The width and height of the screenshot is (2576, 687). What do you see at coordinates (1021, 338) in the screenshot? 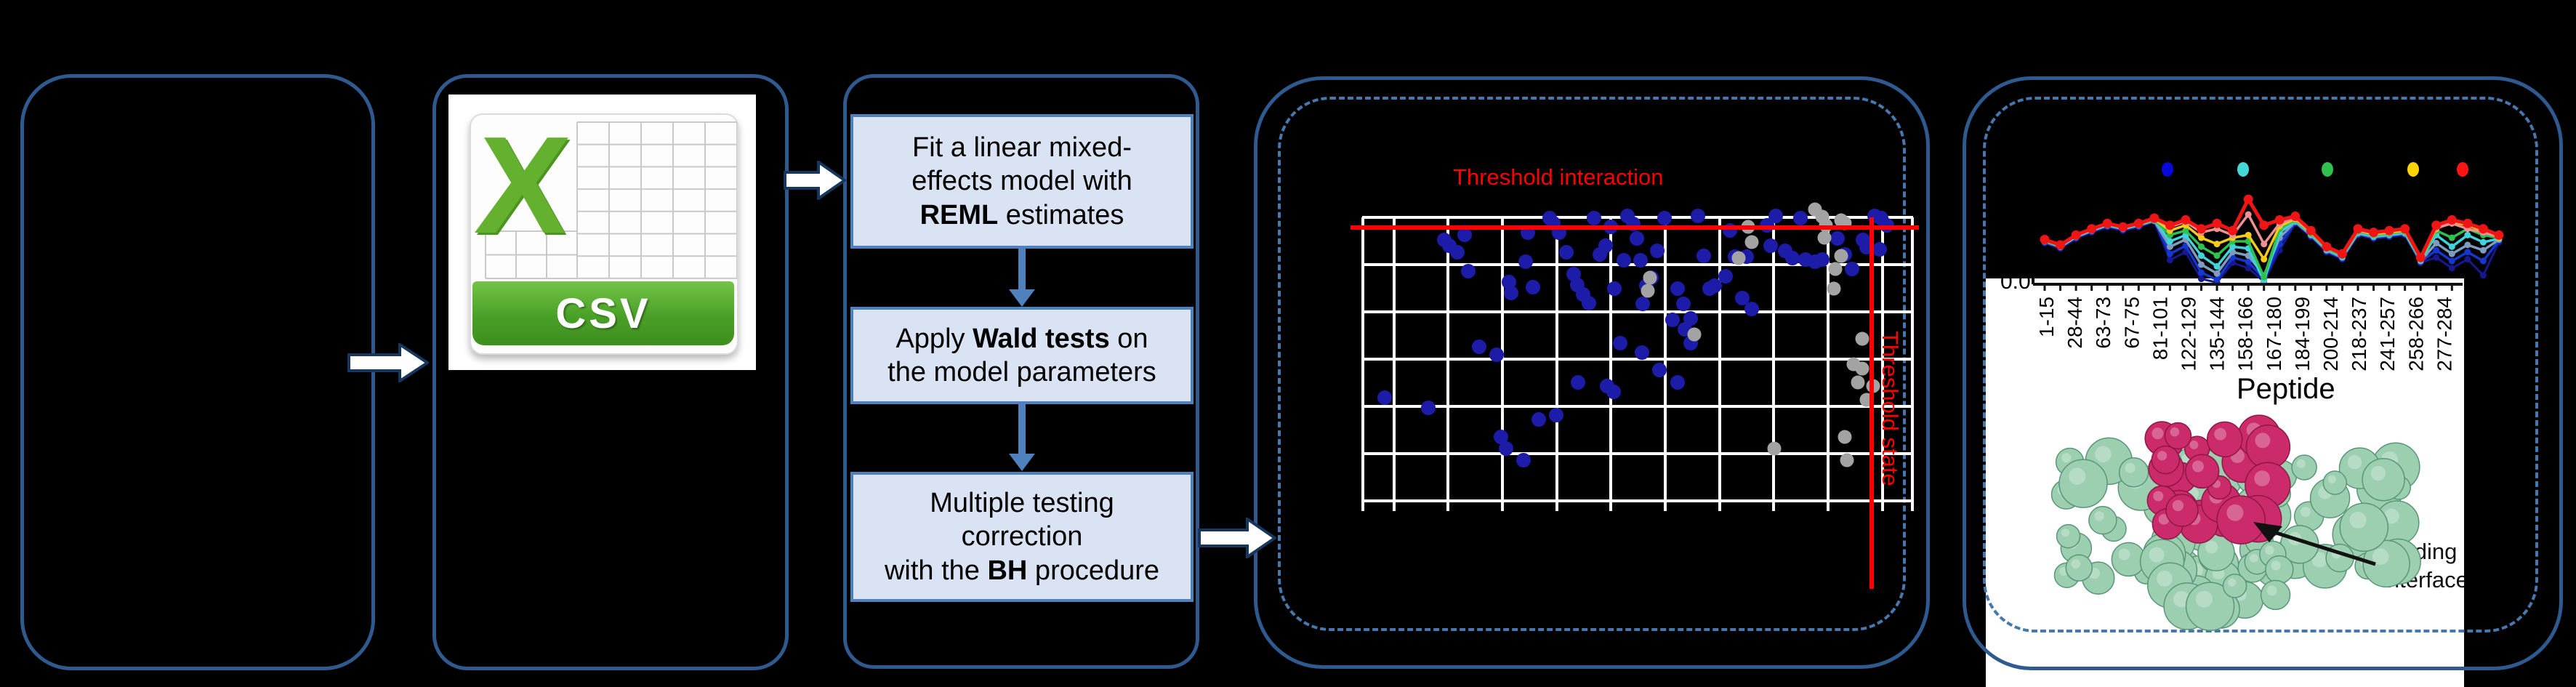
I see `flow-step-text-line: Apply Wald tests on` at bounding box center [1021, 338].